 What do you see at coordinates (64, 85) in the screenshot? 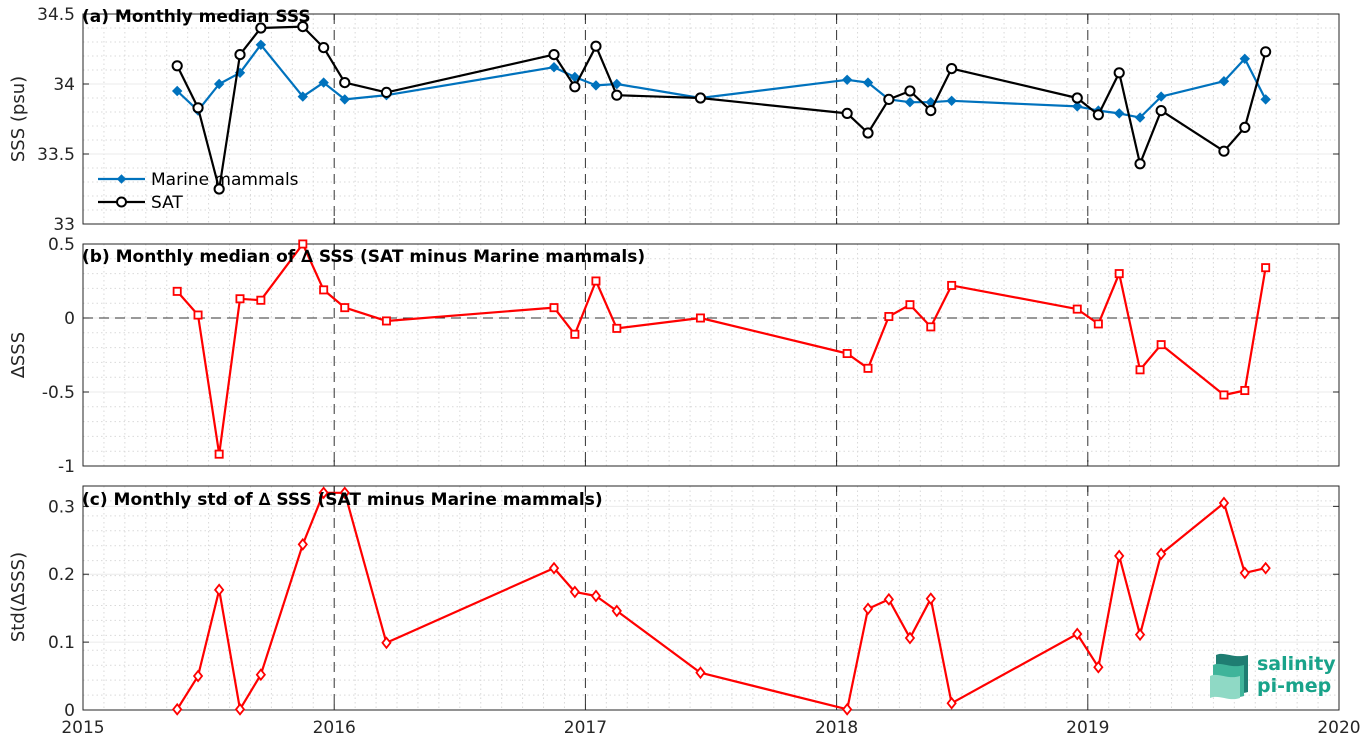
I see `y-tick-label: 34` at bounding box center [64, 85].